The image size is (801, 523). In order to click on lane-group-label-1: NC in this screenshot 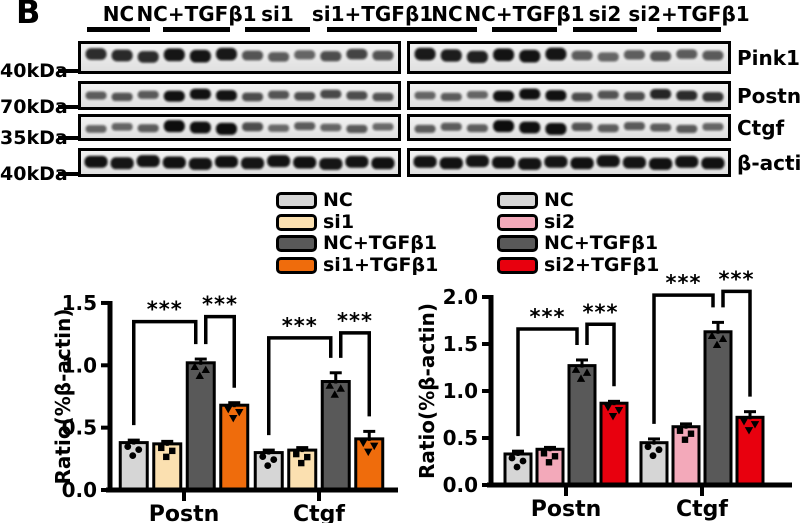, I will do `click(118, 18)`.